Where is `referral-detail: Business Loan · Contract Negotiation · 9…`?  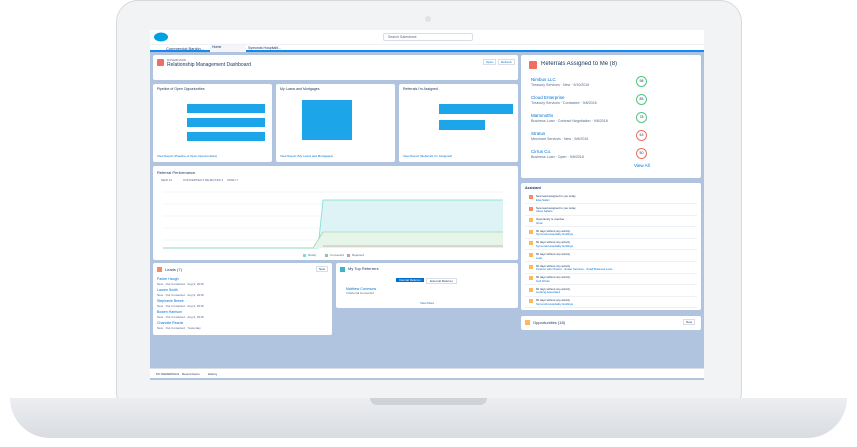 referral-detail: Business Loan · Contract Negotiation · 9… is located at coordinates (569, 121).